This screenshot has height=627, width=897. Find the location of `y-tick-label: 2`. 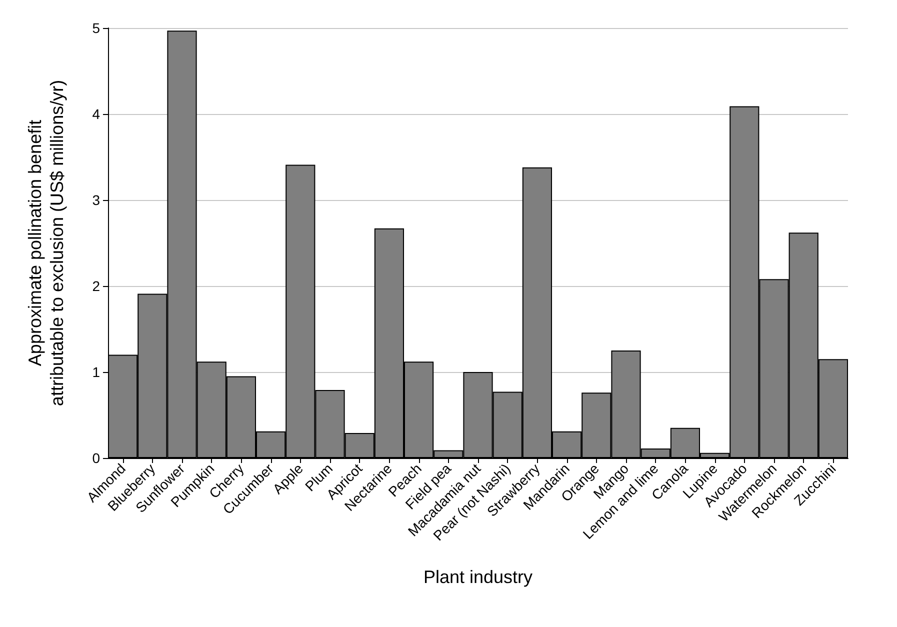

y-tick-label: 2 is located at coordinates (96, 286).